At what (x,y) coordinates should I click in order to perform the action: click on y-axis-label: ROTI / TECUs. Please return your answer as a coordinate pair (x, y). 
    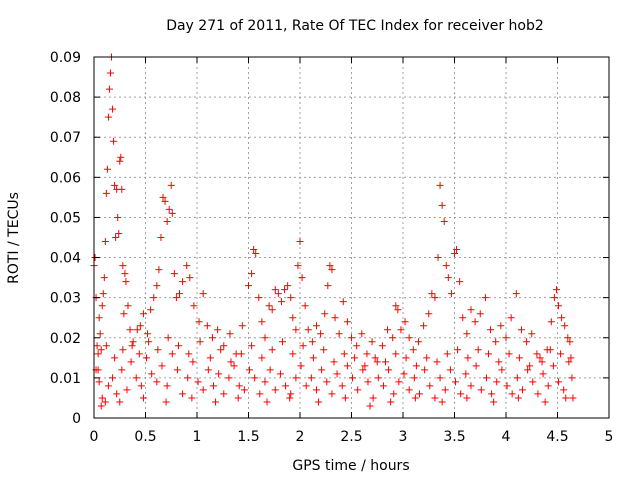
    Looking at the image, I should click on (14, 238).